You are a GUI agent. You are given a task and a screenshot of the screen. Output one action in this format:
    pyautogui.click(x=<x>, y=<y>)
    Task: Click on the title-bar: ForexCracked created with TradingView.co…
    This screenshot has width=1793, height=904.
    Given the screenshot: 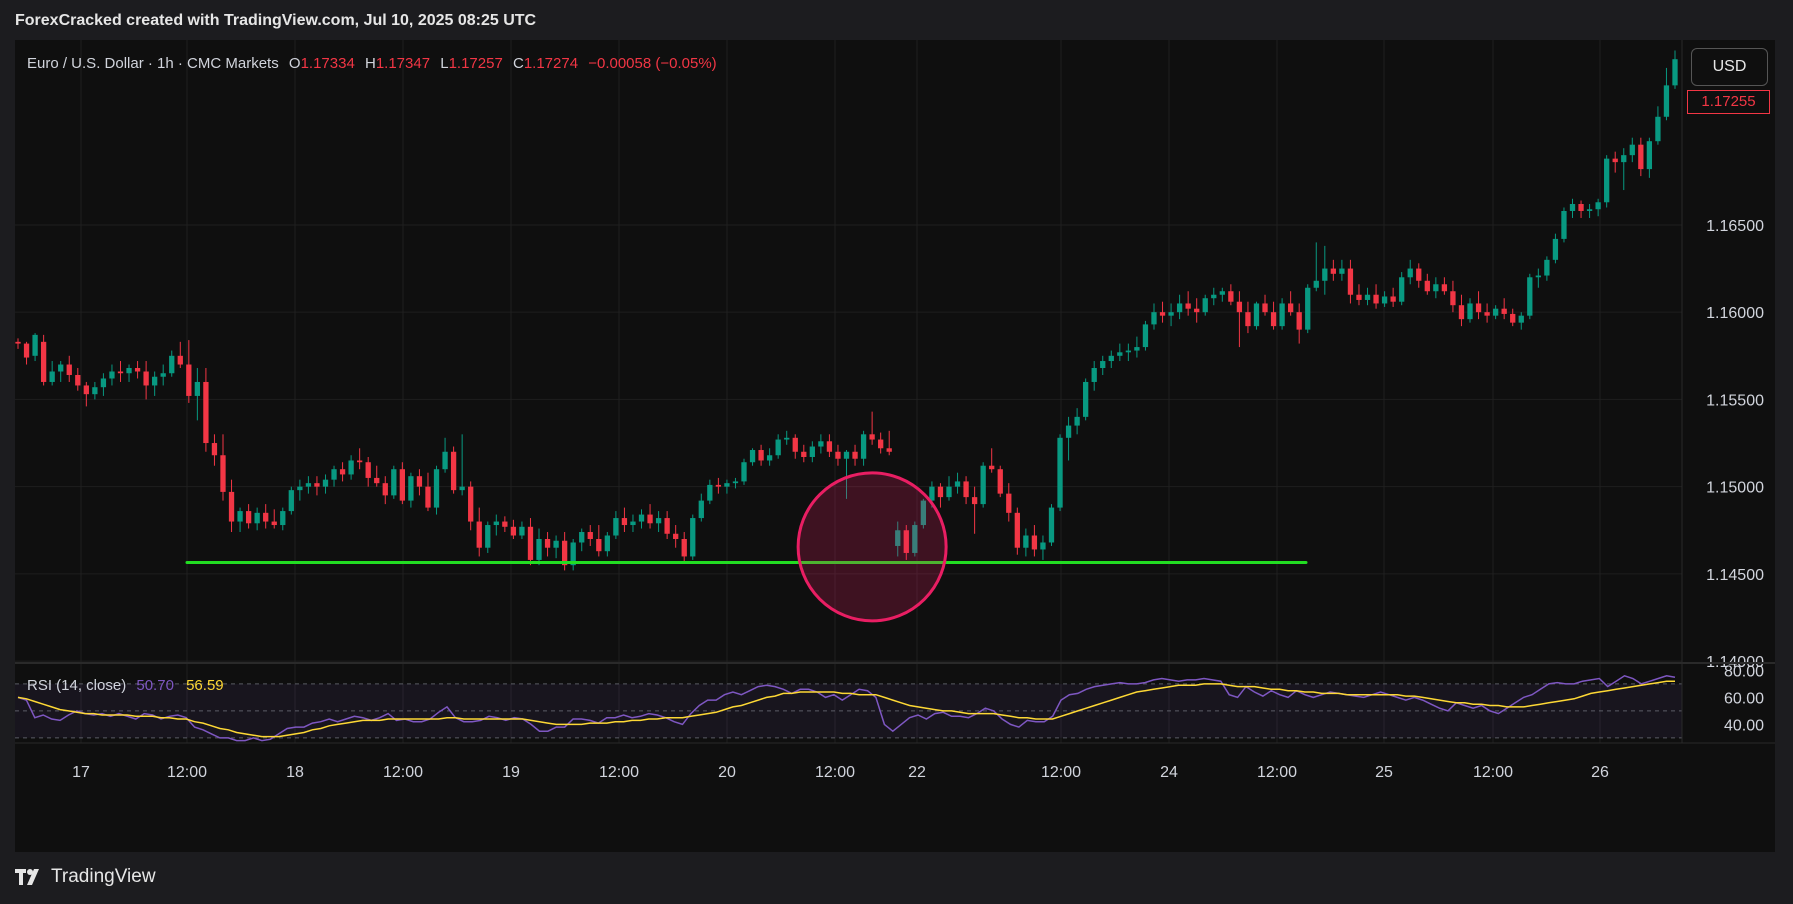 What is the action you would take?
    pyautogui.click(x=896, y=21)
    